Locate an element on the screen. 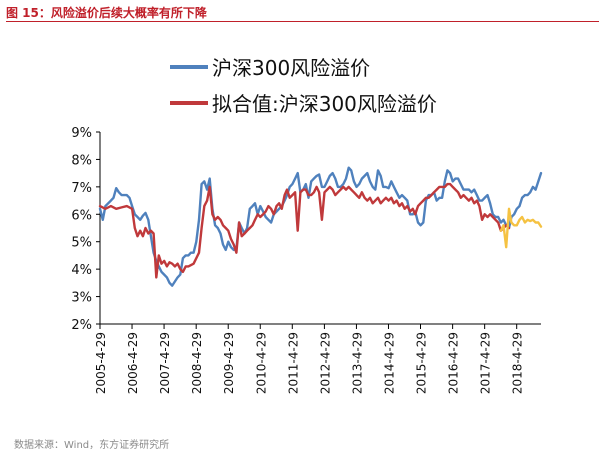  y-tick-label: 5% is located at coordinates (81, 243).